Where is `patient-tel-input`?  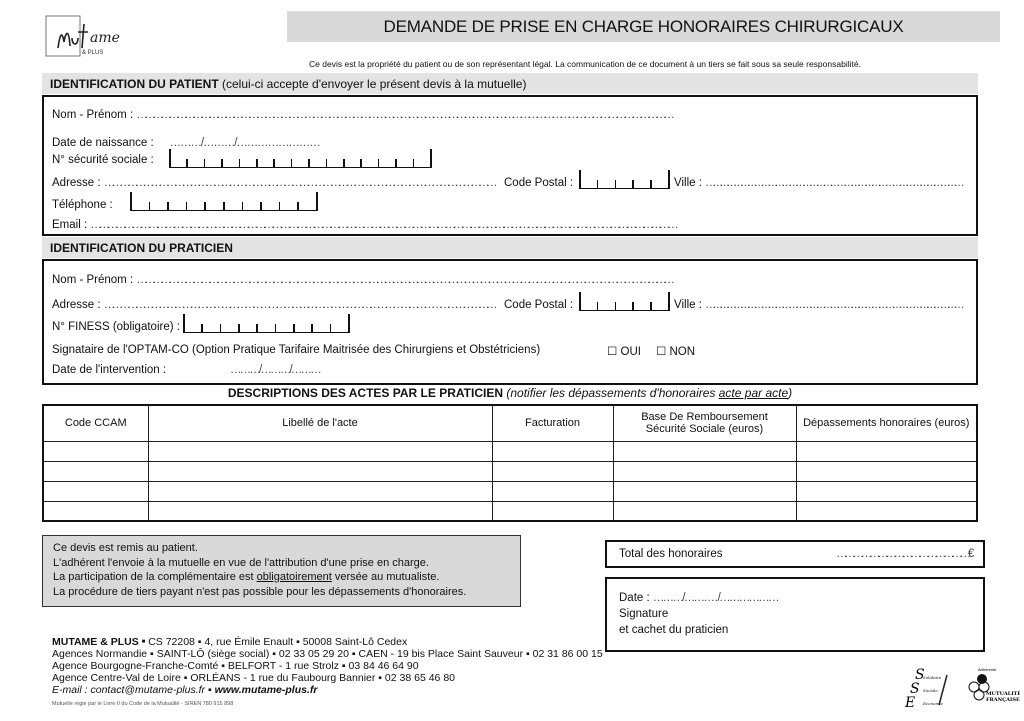 patient-tel-input is located at coordinates (224, 201).